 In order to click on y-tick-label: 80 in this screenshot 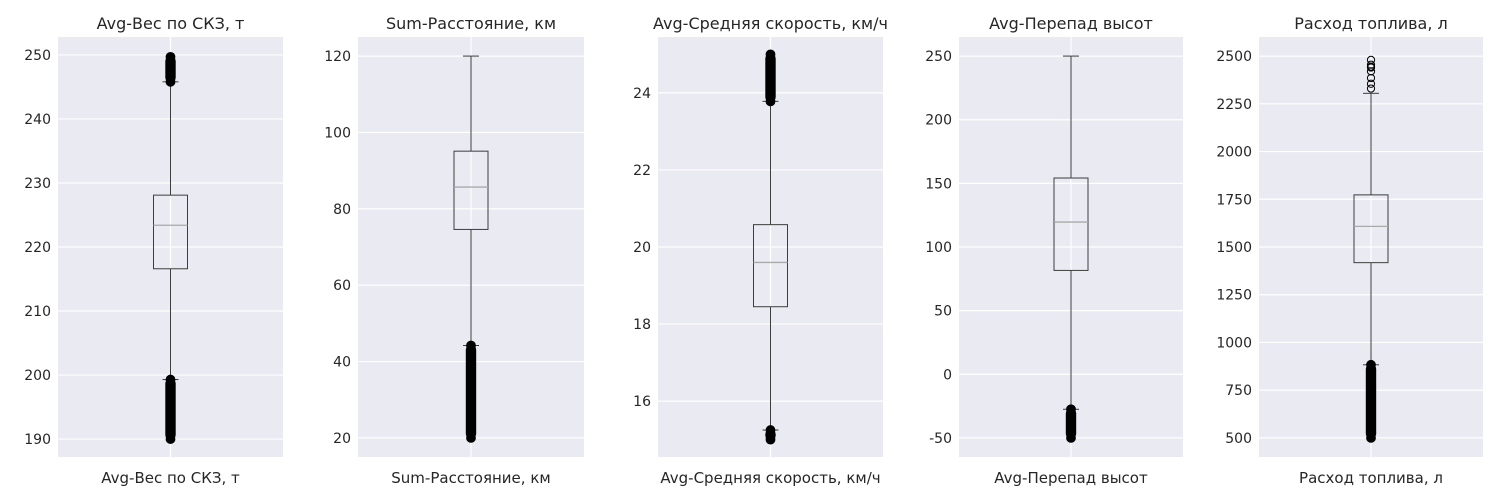, I will do `click(342, 210)`.